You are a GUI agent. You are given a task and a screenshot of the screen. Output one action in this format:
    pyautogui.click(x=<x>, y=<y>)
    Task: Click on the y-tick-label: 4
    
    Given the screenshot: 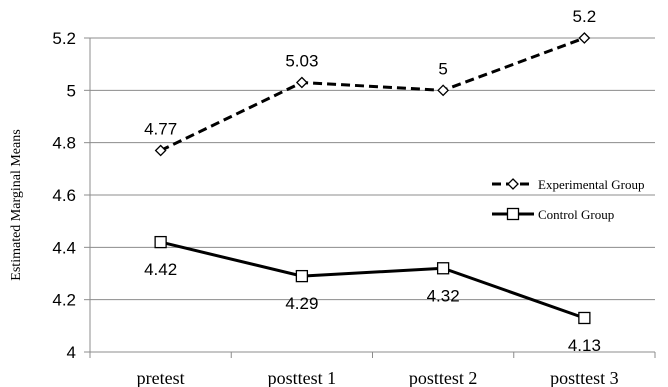 What is the action you would take?
    pyautogui.click(x=71, y=352)
    